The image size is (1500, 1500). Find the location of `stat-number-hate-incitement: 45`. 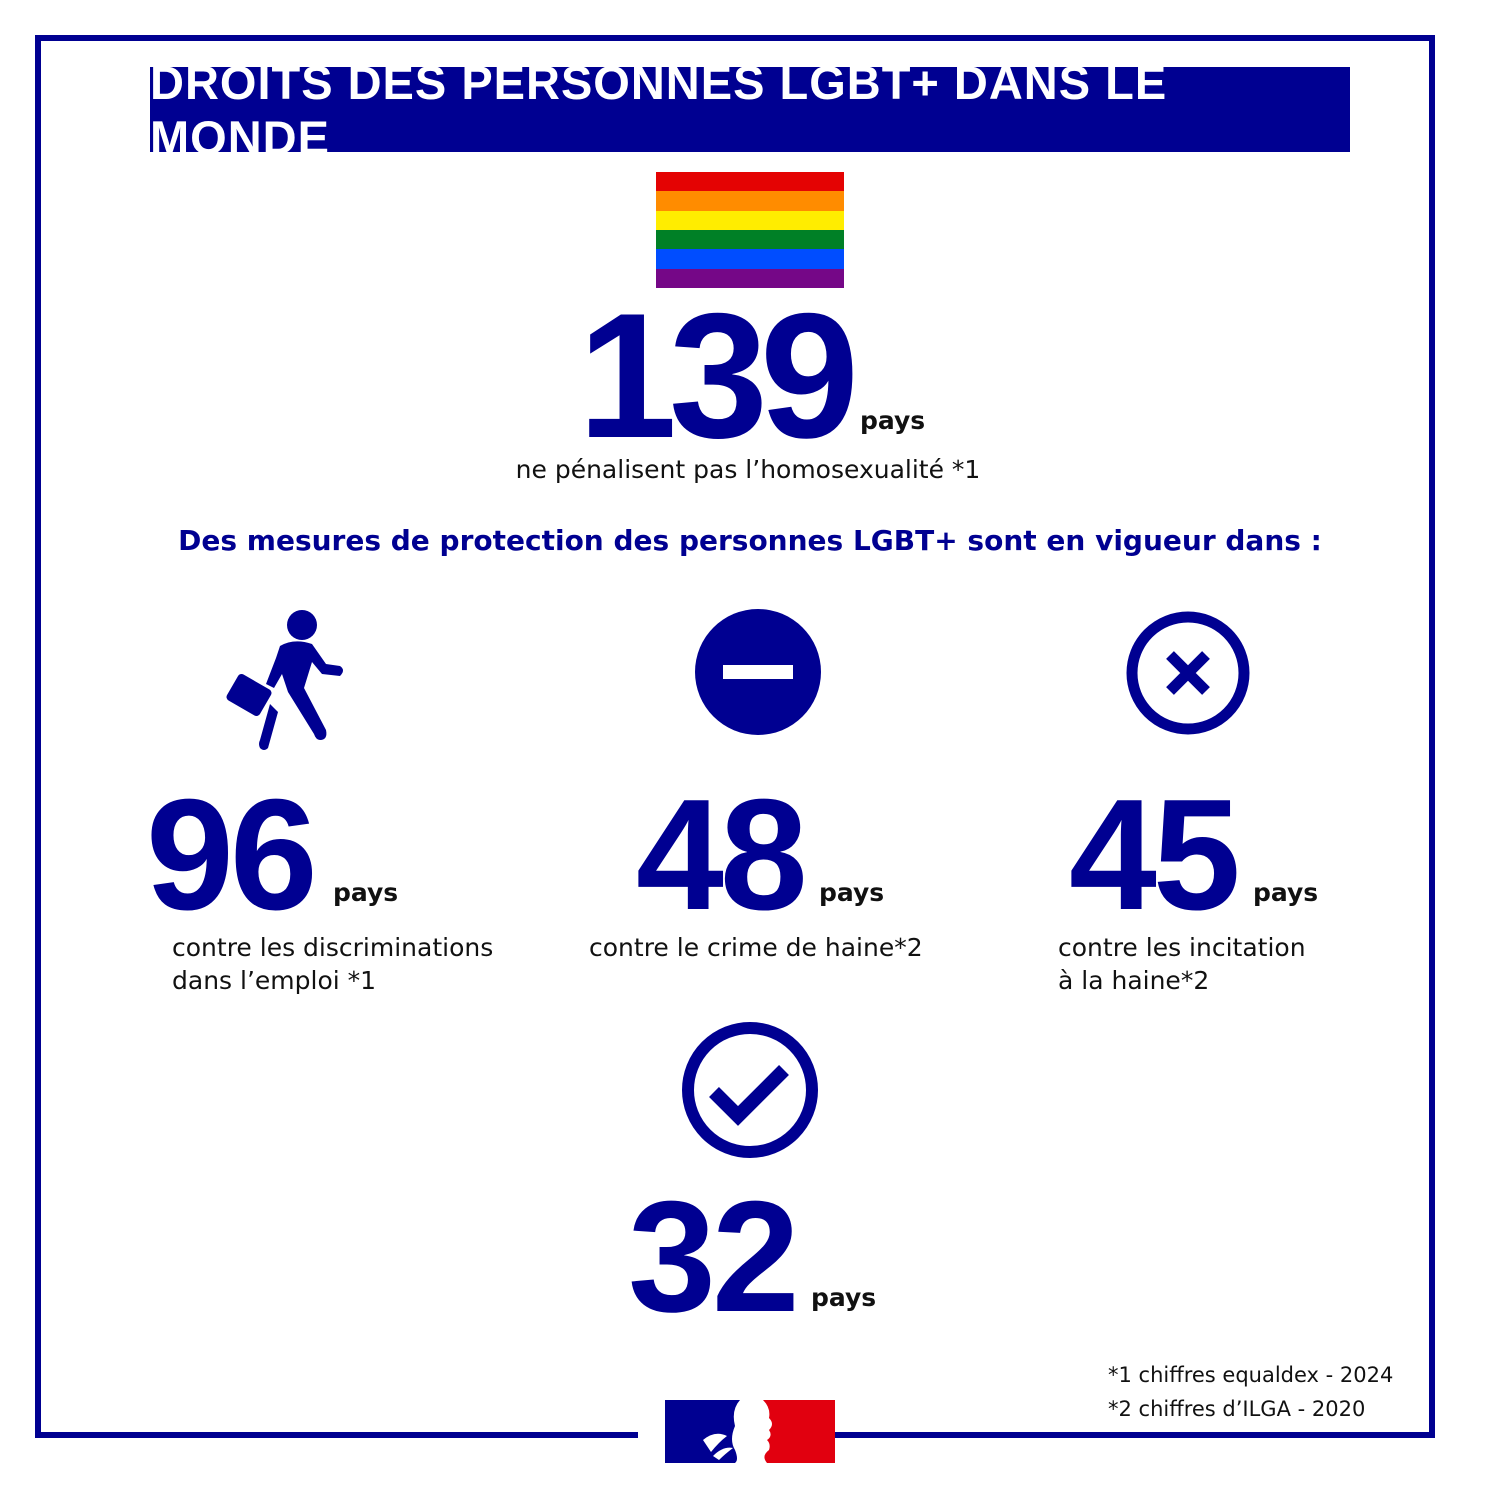

stat-number-hate-incitement: 45 is located at coordinates (1155, 855).